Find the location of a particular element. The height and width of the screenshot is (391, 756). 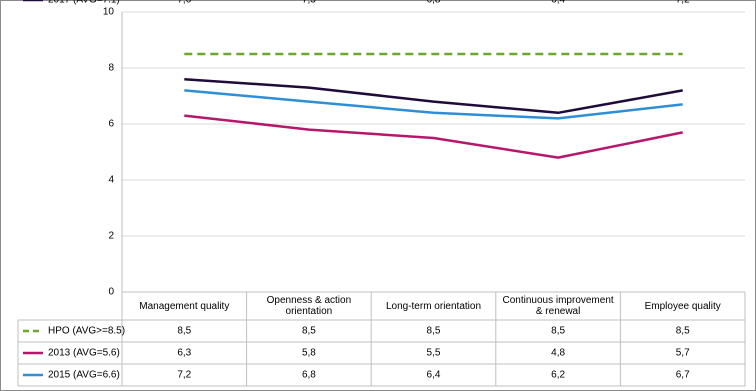

y-tick-label: 10 is located at coordinates (109, 12).